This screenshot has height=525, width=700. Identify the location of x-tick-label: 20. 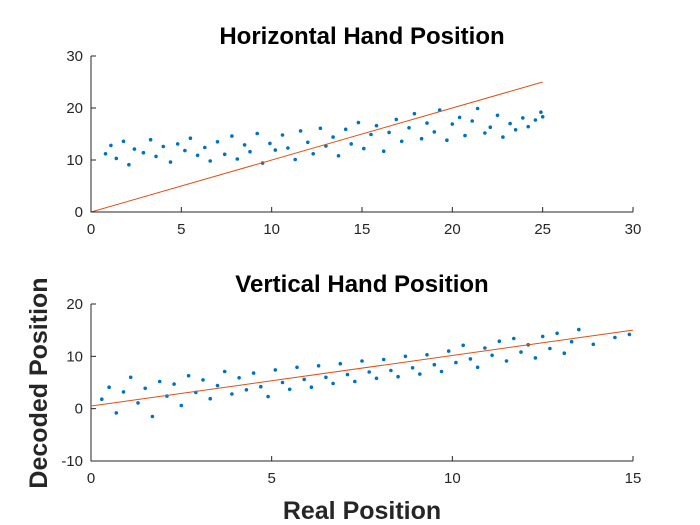
(452, 229).